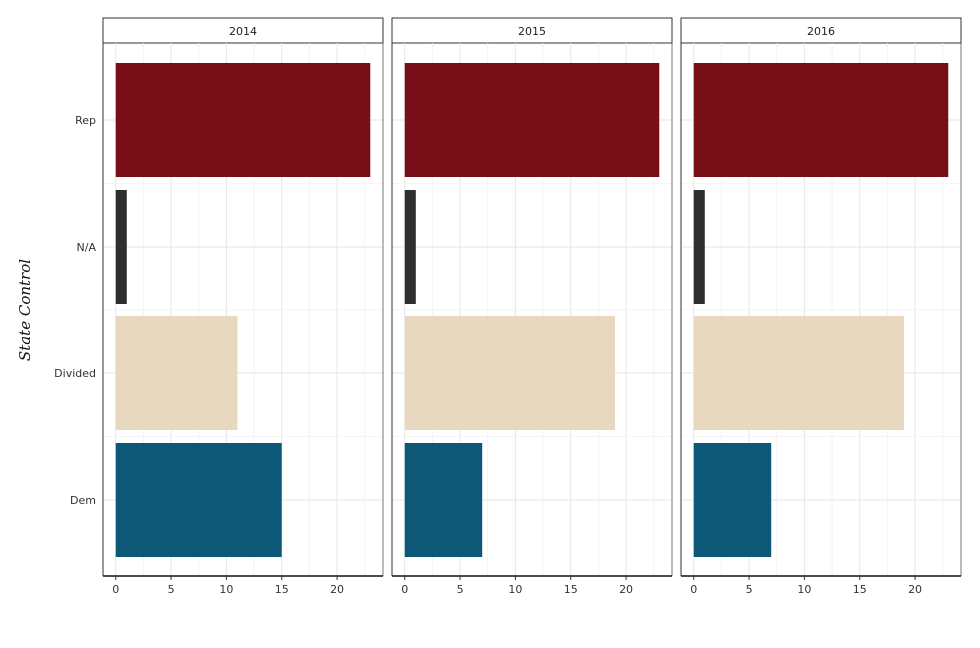 This screenshot has height=648, width=980. I want to click on bar-2015-dem, so click(443, 500).